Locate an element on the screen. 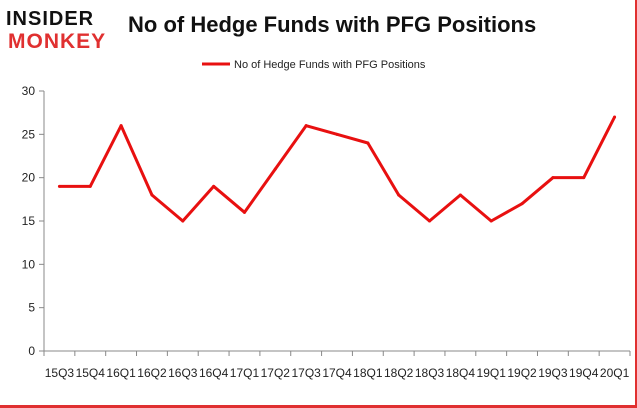 The width and height of the screenshot is (637, 408). x-tick-label: 16Q2 is located at coordinates (152, 373).